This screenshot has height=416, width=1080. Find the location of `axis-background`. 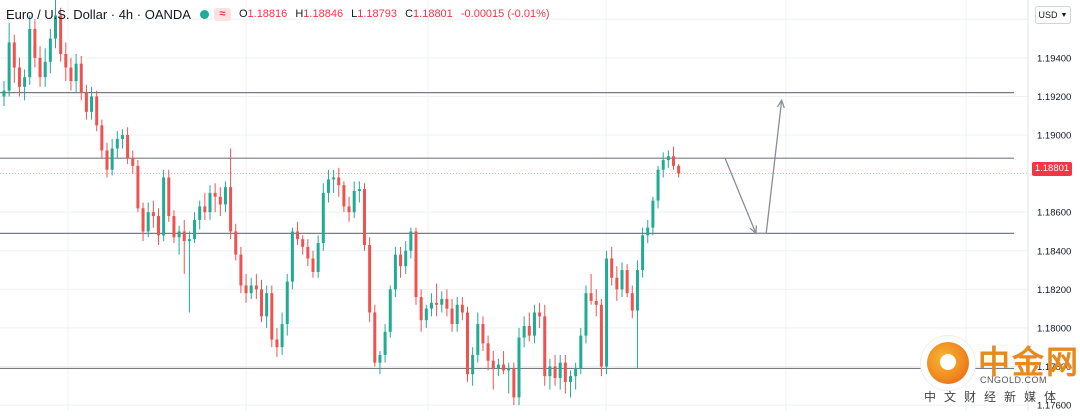

axis-background is located at coordinates (1054, 205).